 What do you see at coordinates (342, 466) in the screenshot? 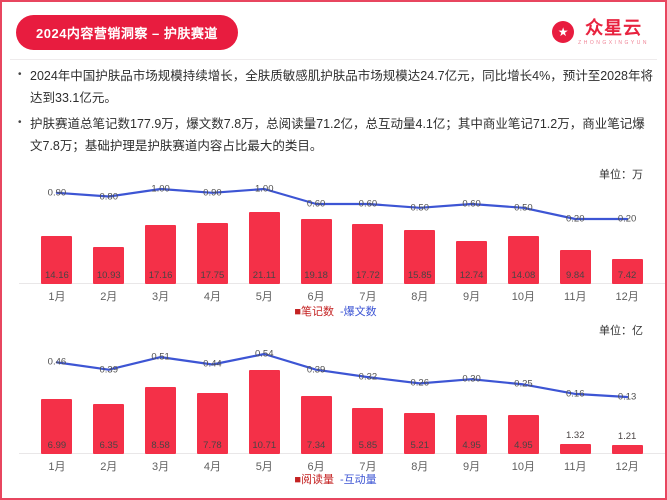
I see `x-axis-months-bottom: 1月 2月 3月 4月 5月 6月 7月 8月 9月 10月 11月 12月` at bounding box center [342, 466].